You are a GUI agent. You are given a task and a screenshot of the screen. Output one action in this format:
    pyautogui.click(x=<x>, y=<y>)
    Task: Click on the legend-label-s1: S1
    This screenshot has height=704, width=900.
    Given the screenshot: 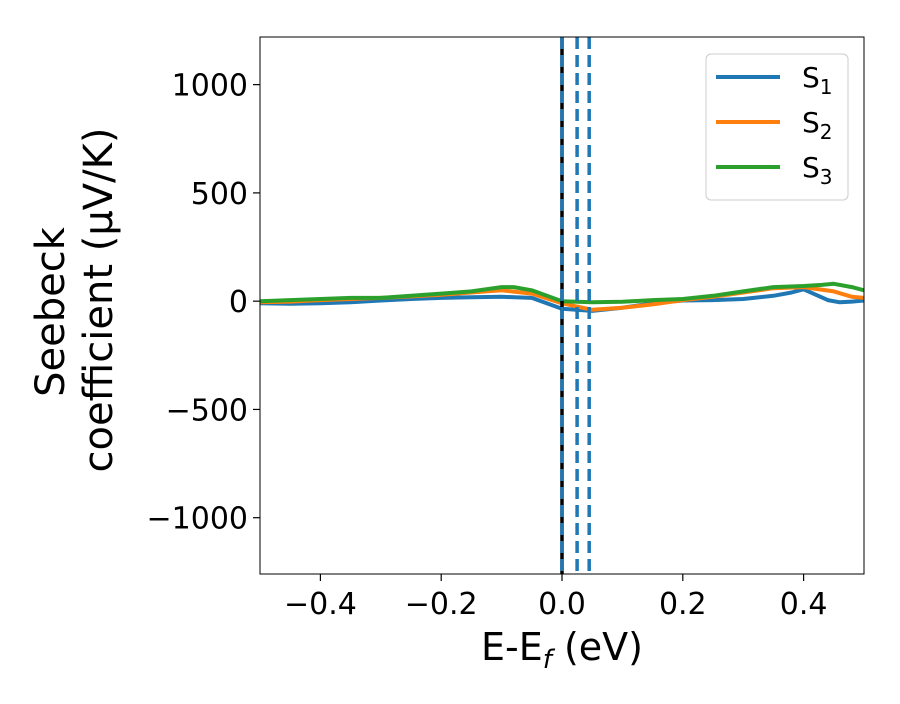 What is the action you would take?
    pyautogui.click(x=817, y=80)
    